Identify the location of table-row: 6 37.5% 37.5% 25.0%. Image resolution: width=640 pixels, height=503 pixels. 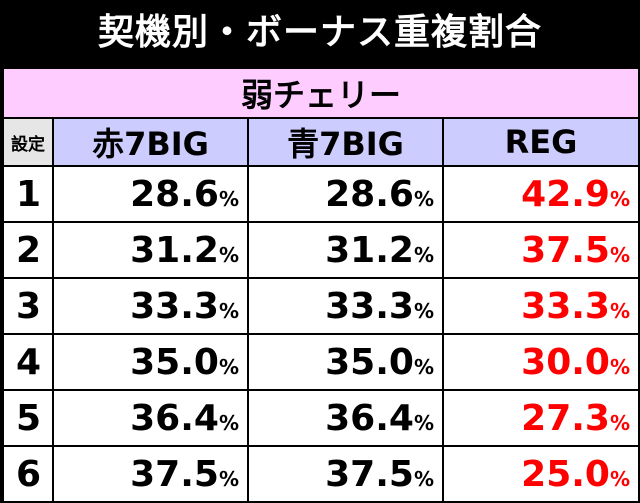
(321, 474).